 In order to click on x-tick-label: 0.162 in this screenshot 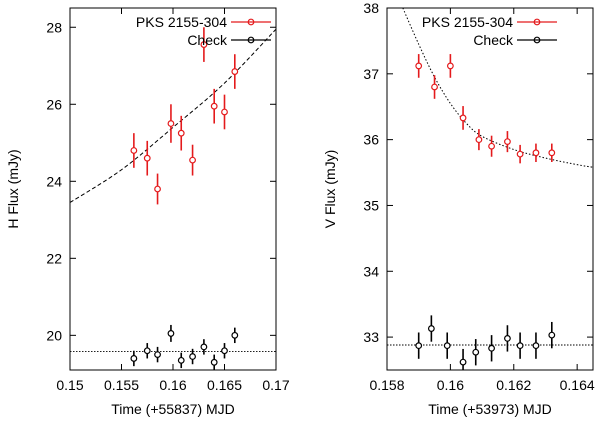, I will do `click(513, 385)`.